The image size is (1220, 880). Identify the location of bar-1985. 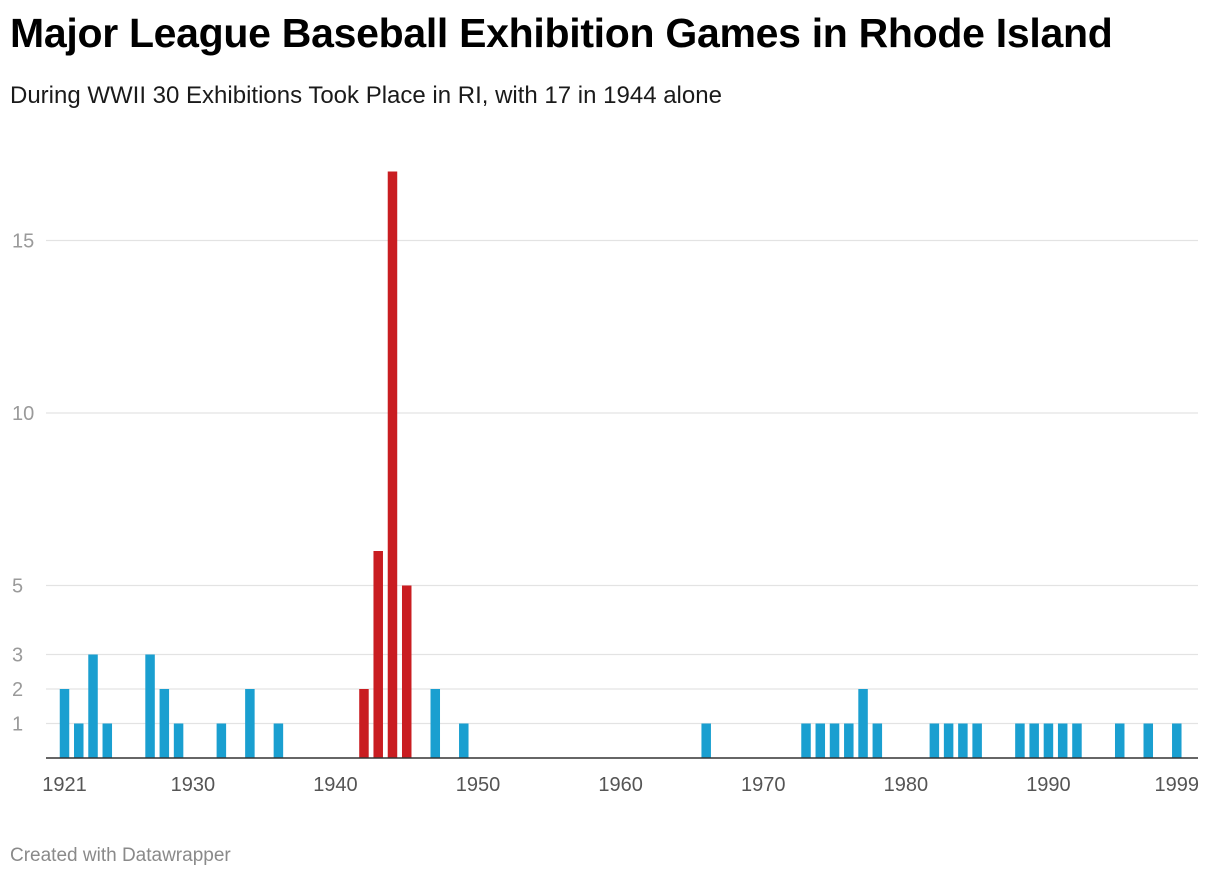
(977, 740).